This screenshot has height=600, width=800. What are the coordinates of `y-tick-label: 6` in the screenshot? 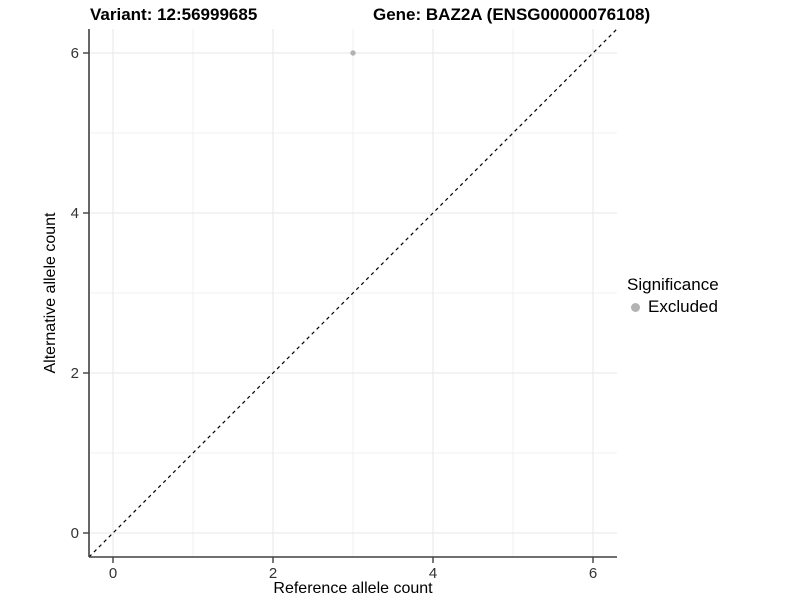 It's located at (75, 53).